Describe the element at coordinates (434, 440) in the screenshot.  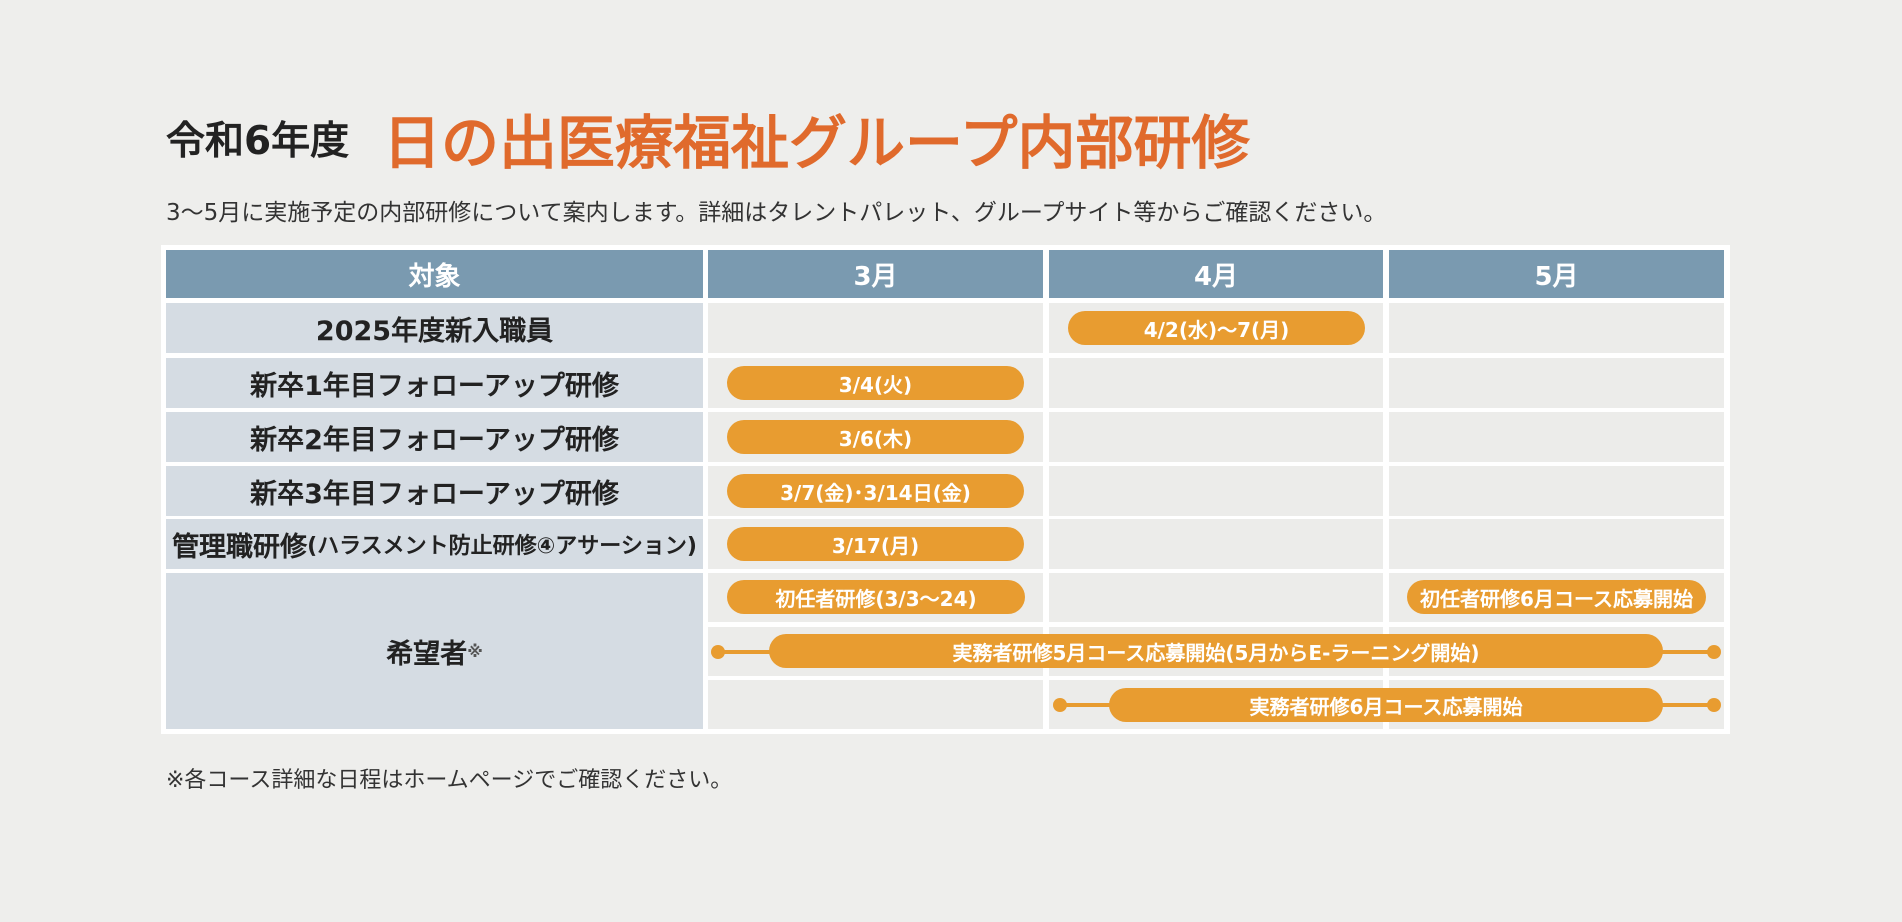
I see `label-text: 新卒2年目フォローアップ研修` at that location.